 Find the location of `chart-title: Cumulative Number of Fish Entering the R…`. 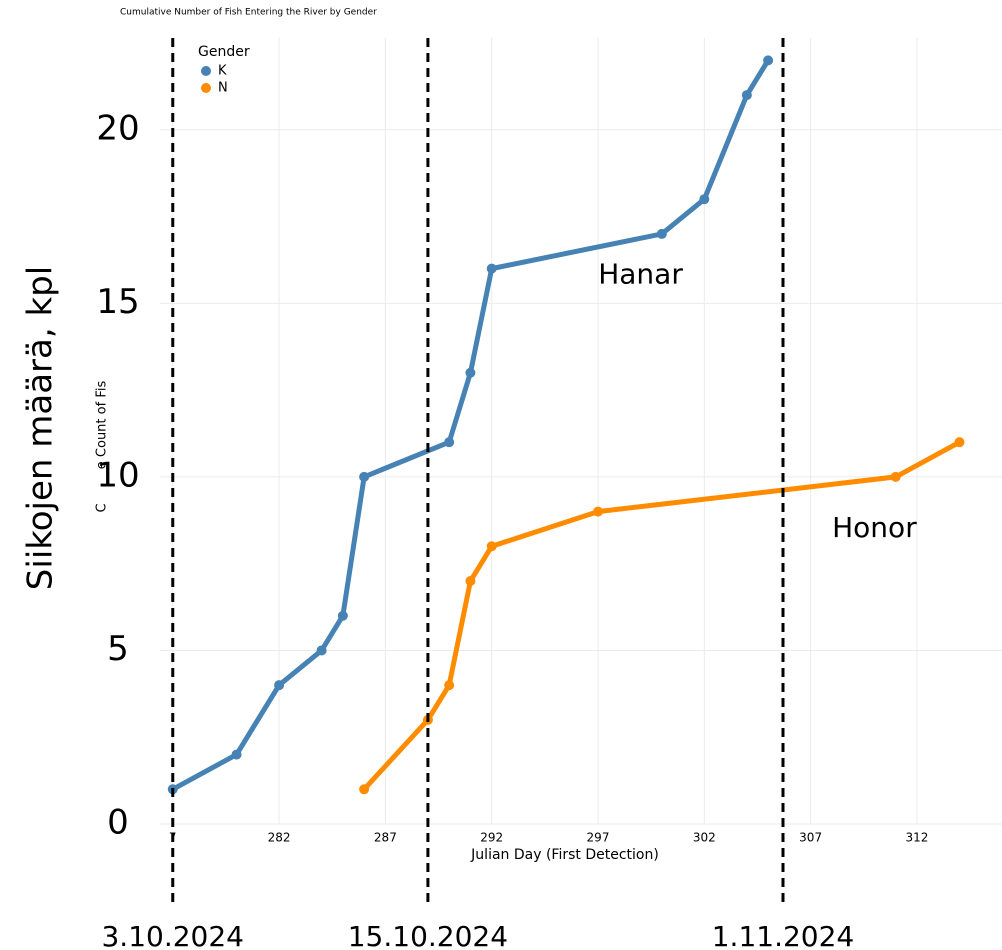

chart-title: Cumulative Number of Fish Entering the R… is located at coordinates (248, 13).